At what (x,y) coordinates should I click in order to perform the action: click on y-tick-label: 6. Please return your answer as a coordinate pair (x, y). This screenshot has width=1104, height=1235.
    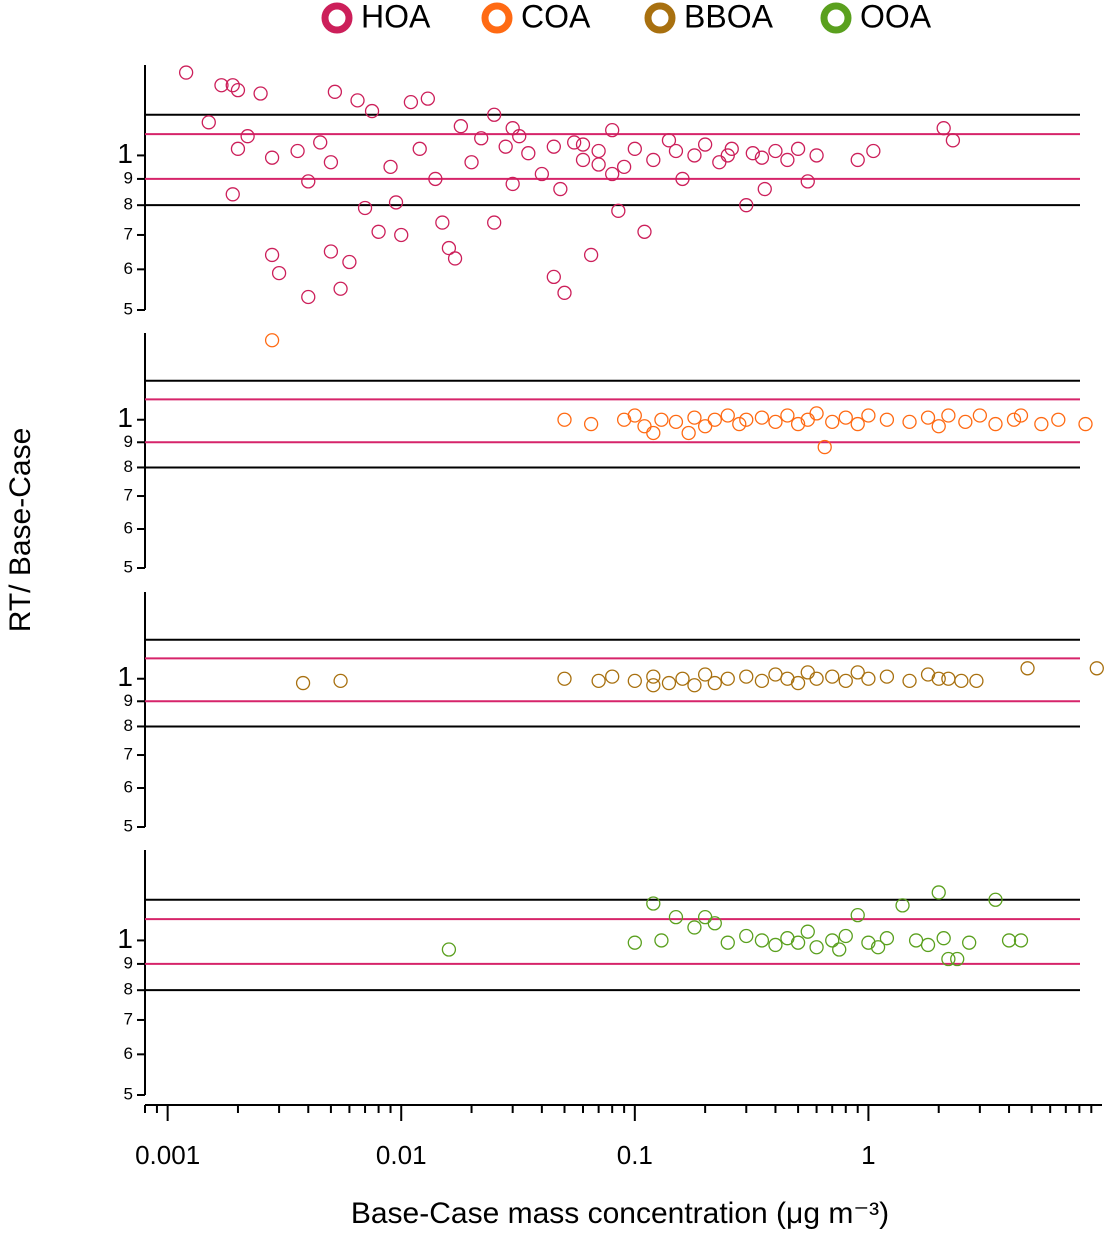
    Looking at the image, I should click on (128, 268).